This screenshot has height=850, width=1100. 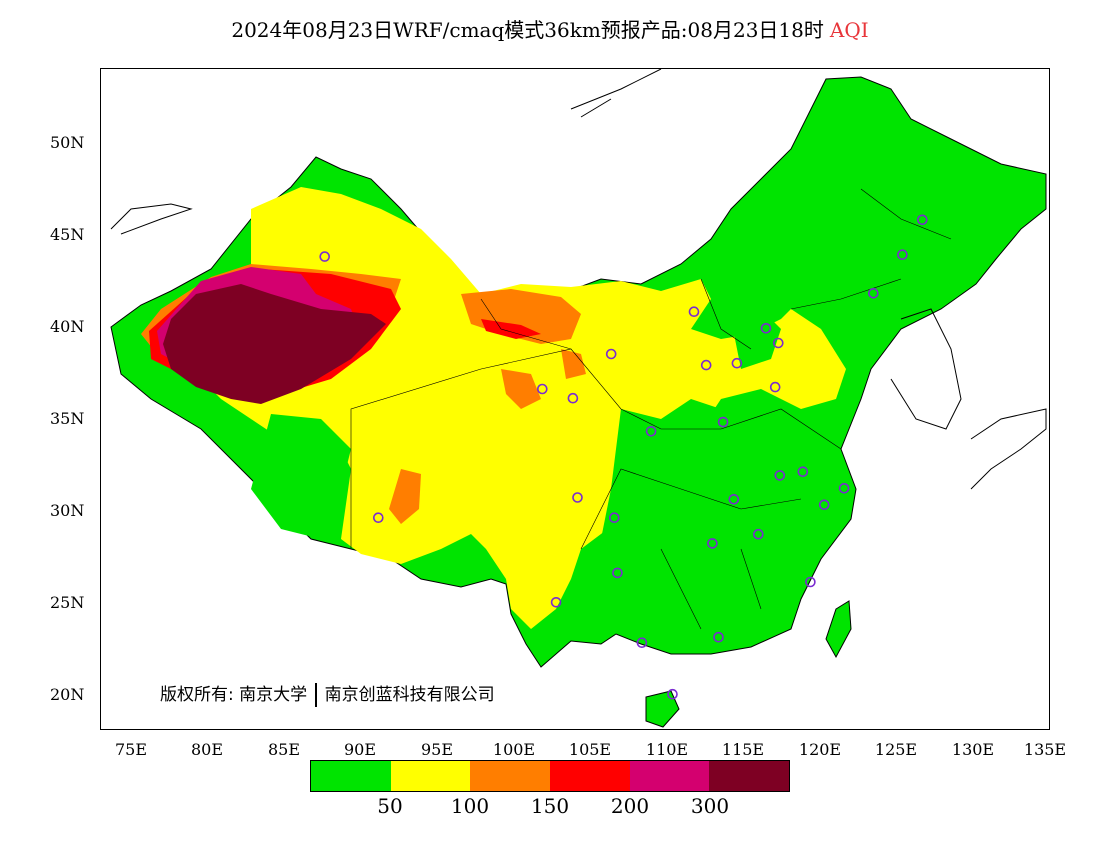 I want to click on aqi-band-hazardous, so click(x=274, y=344).